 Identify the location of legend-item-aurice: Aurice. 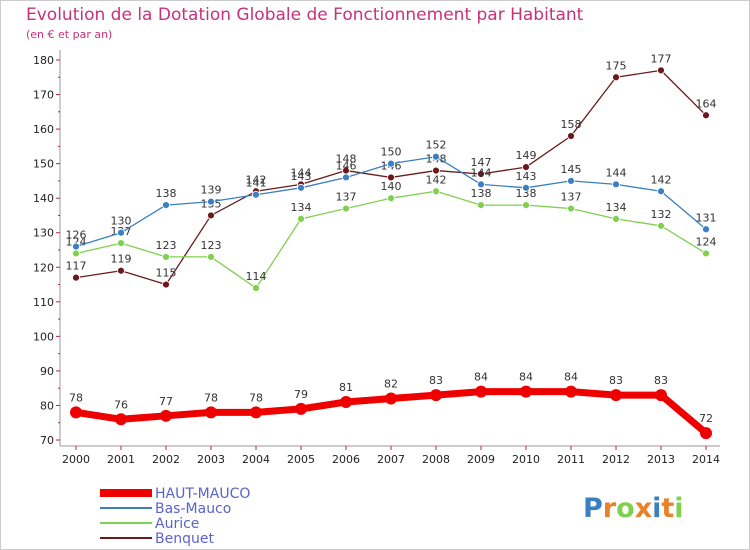
(149, 524).